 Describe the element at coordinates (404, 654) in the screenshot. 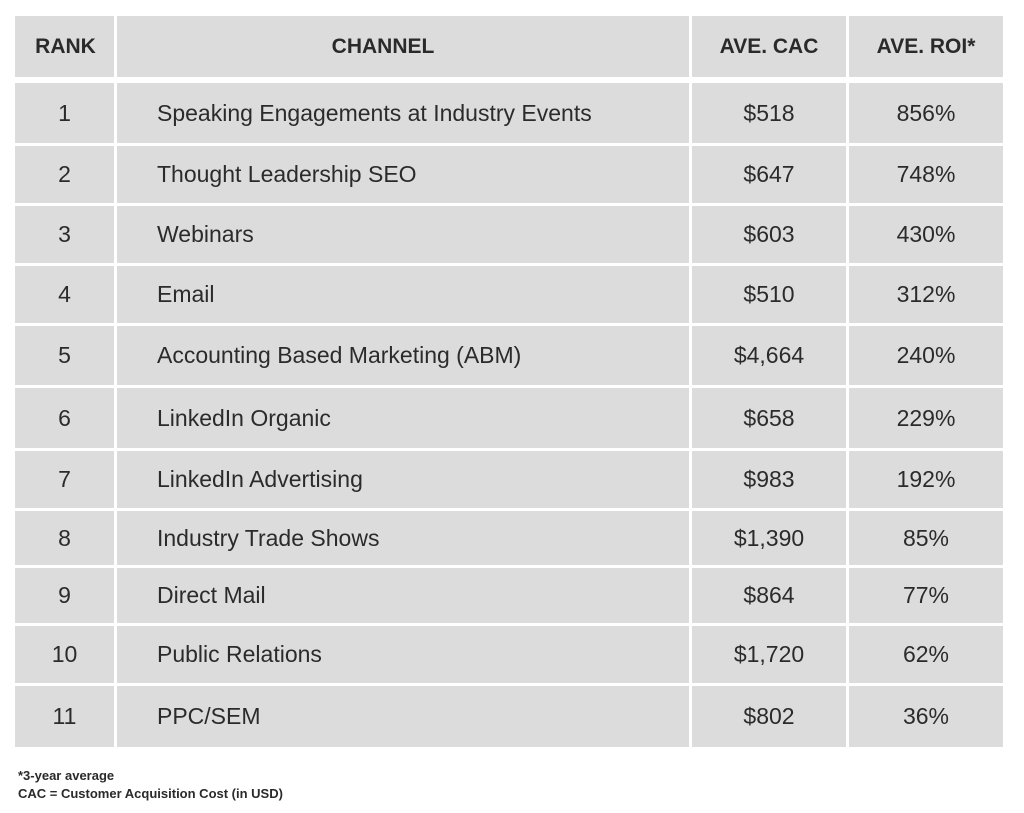

I see `channel-cell: Public Relations` at that location.